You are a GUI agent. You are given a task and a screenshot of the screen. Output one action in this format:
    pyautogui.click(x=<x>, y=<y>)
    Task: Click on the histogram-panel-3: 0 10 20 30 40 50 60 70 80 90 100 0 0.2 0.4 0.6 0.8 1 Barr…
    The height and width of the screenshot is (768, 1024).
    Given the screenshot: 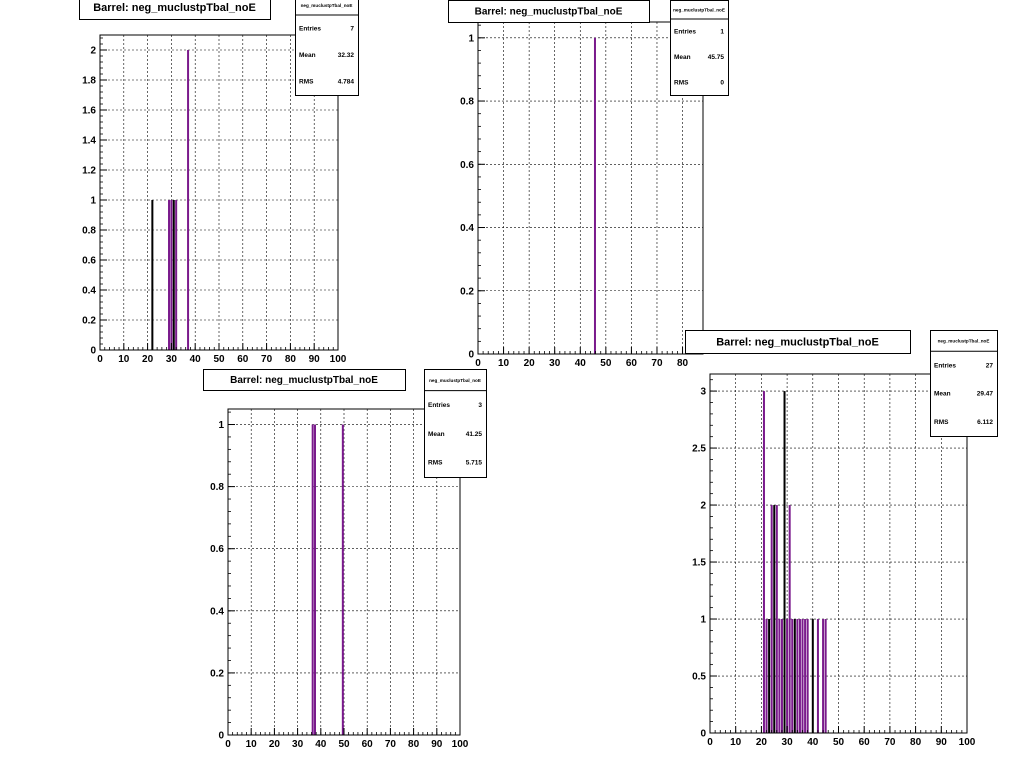 What is the action you would take?
    pyautogui.click(x=345, y=559)
    